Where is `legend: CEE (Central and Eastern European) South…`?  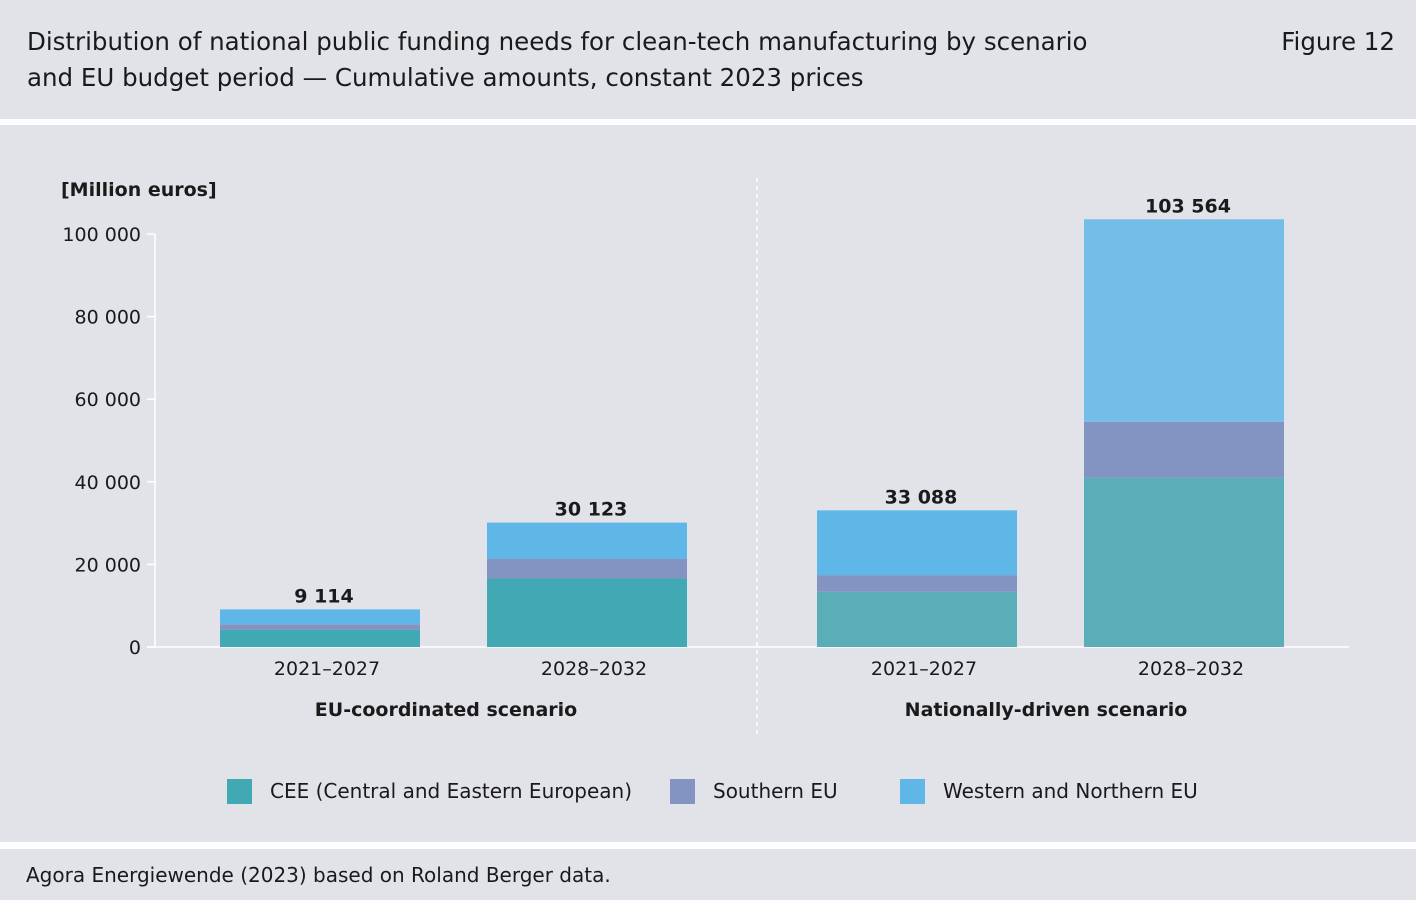 legend: CEE (Central and Eastern European) South… is located at coordinates (708, 791).